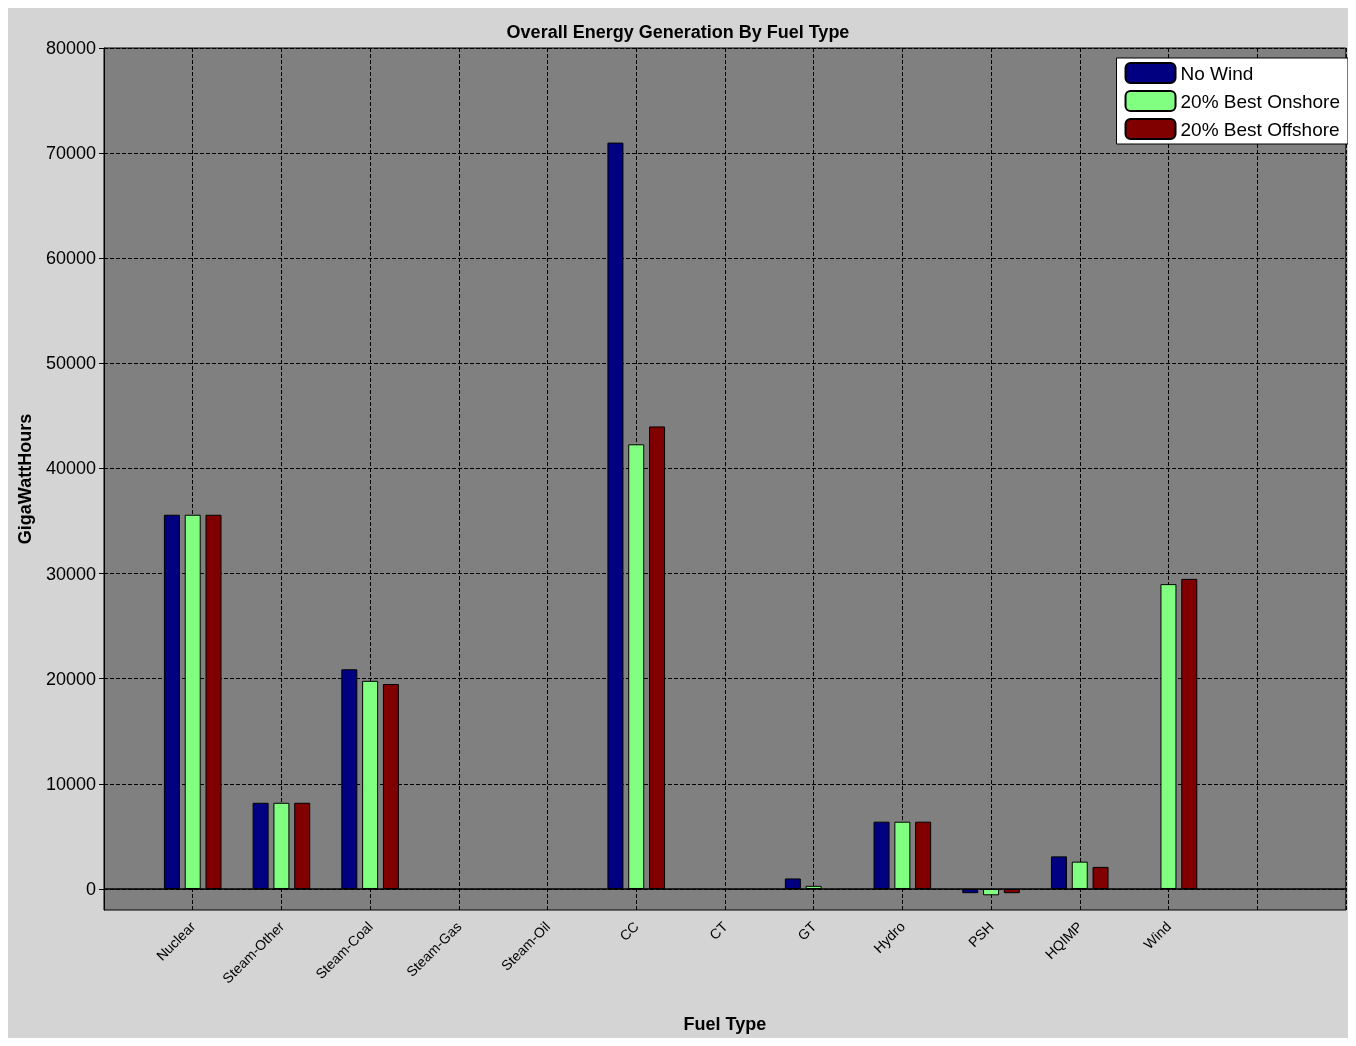 Image resolution: width=1356 pixels, height=1046 pixels. I want to click on y-tick-label: 20000, so click(70, 678).